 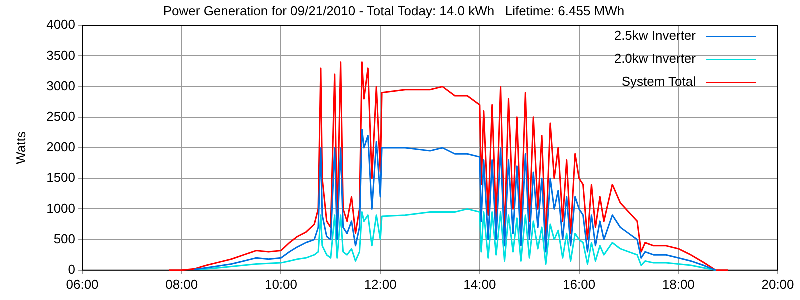 What do you see at coordinates (394, 10) in the screenshot?
I see `chart-title: Power Generation for 09/21/2010 - Total Today: 14.0 kWh Lifetime: 6.455 MWh` at bounding box center [394, 10].